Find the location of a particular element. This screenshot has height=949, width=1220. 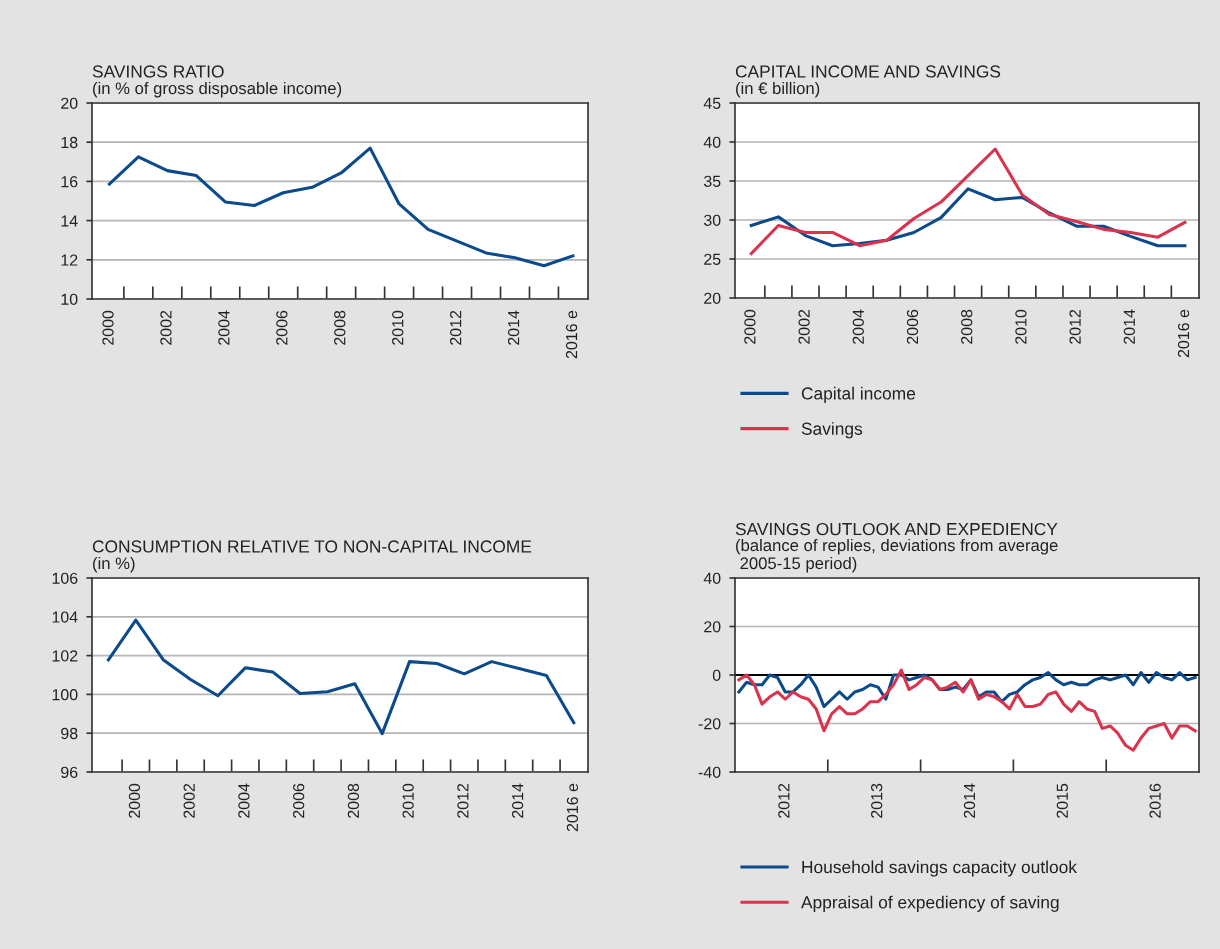

chart-title: CONSUMPTION RELATIVE TO NON-CAPITAL INCOME is located at coordinates (312, 546).